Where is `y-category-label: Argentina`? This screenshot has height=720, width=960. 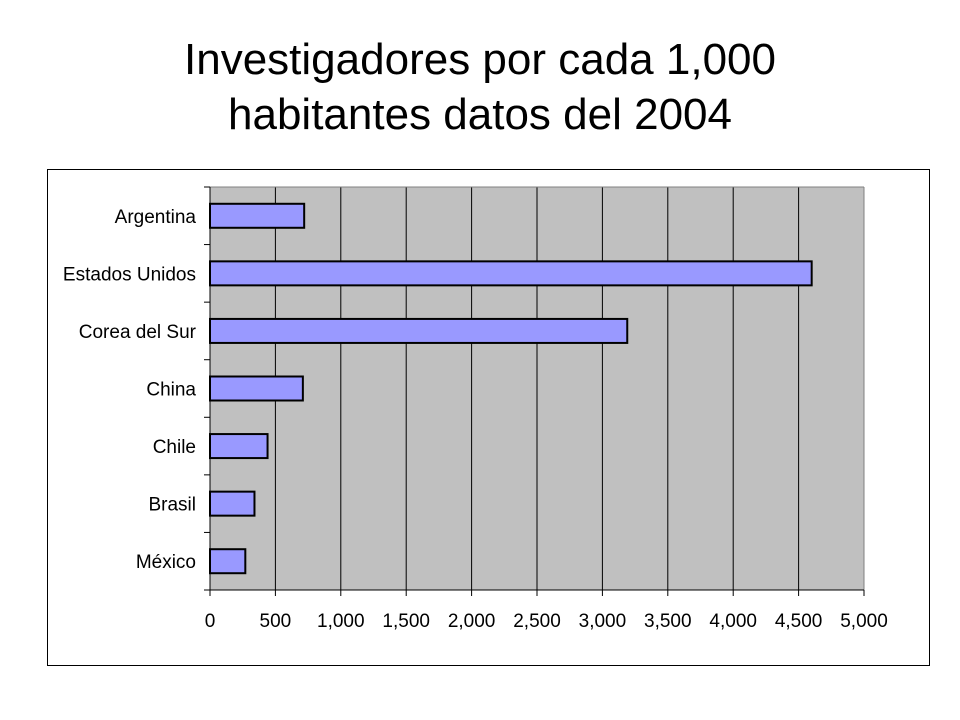
y-category-label: Argentina is located at coordinates (156, 217).